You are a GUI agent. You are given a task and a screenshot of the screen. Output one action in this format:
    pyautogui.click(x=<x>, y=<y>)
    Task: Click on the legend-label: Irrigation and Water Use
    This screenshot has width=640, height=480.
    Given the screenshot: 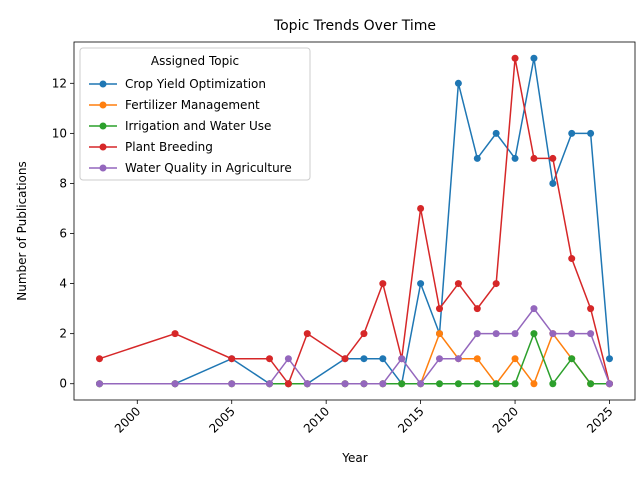 What is the action you would take?
    pyautogui.click(x=198, y=126)
    